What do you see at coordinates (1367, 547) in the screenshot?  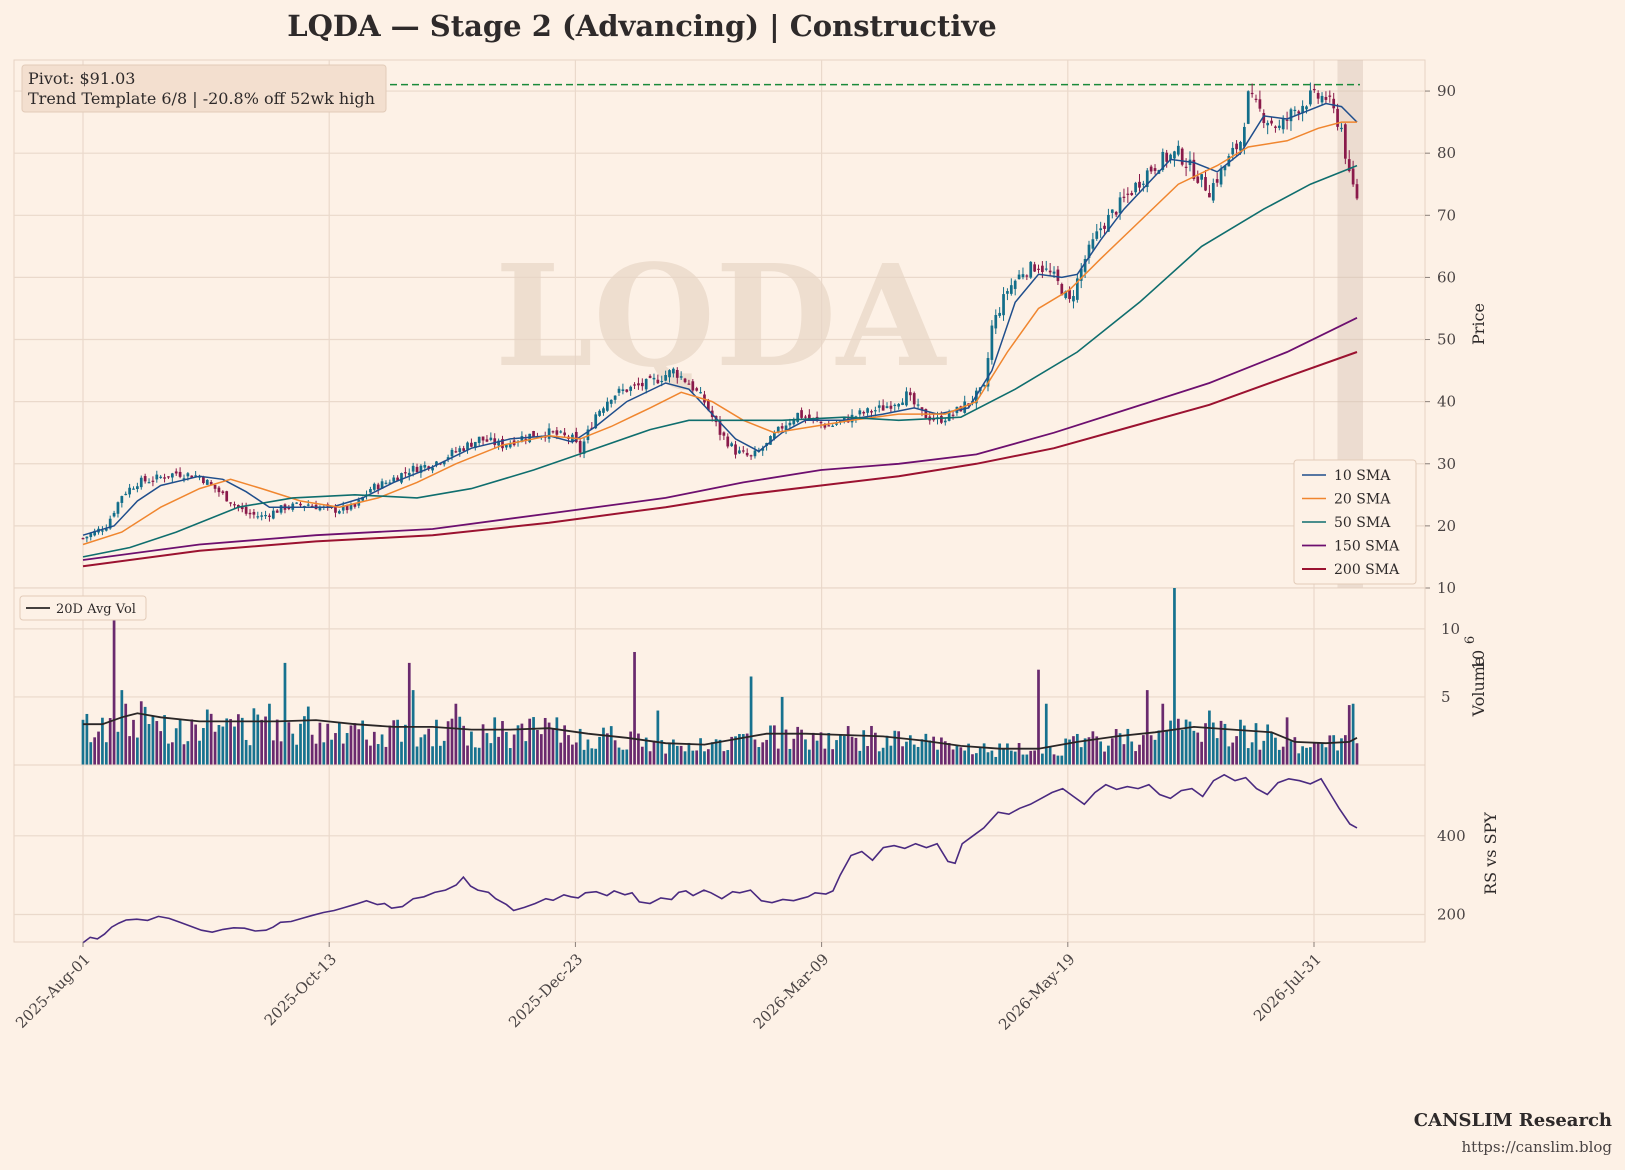 I see `legend-entry: 150 SMA` at bounding box center [1367, 547].